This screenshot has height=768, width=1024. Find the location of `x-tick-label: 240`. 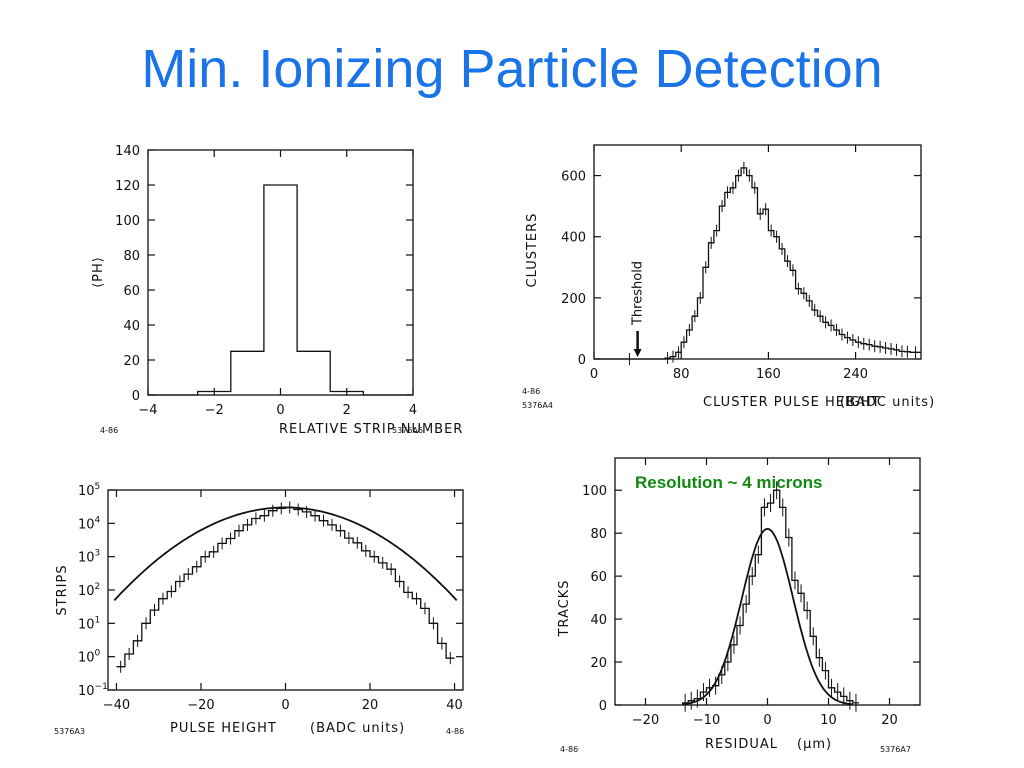

x-tick-label: 240 is located at coordinates (855, 374).